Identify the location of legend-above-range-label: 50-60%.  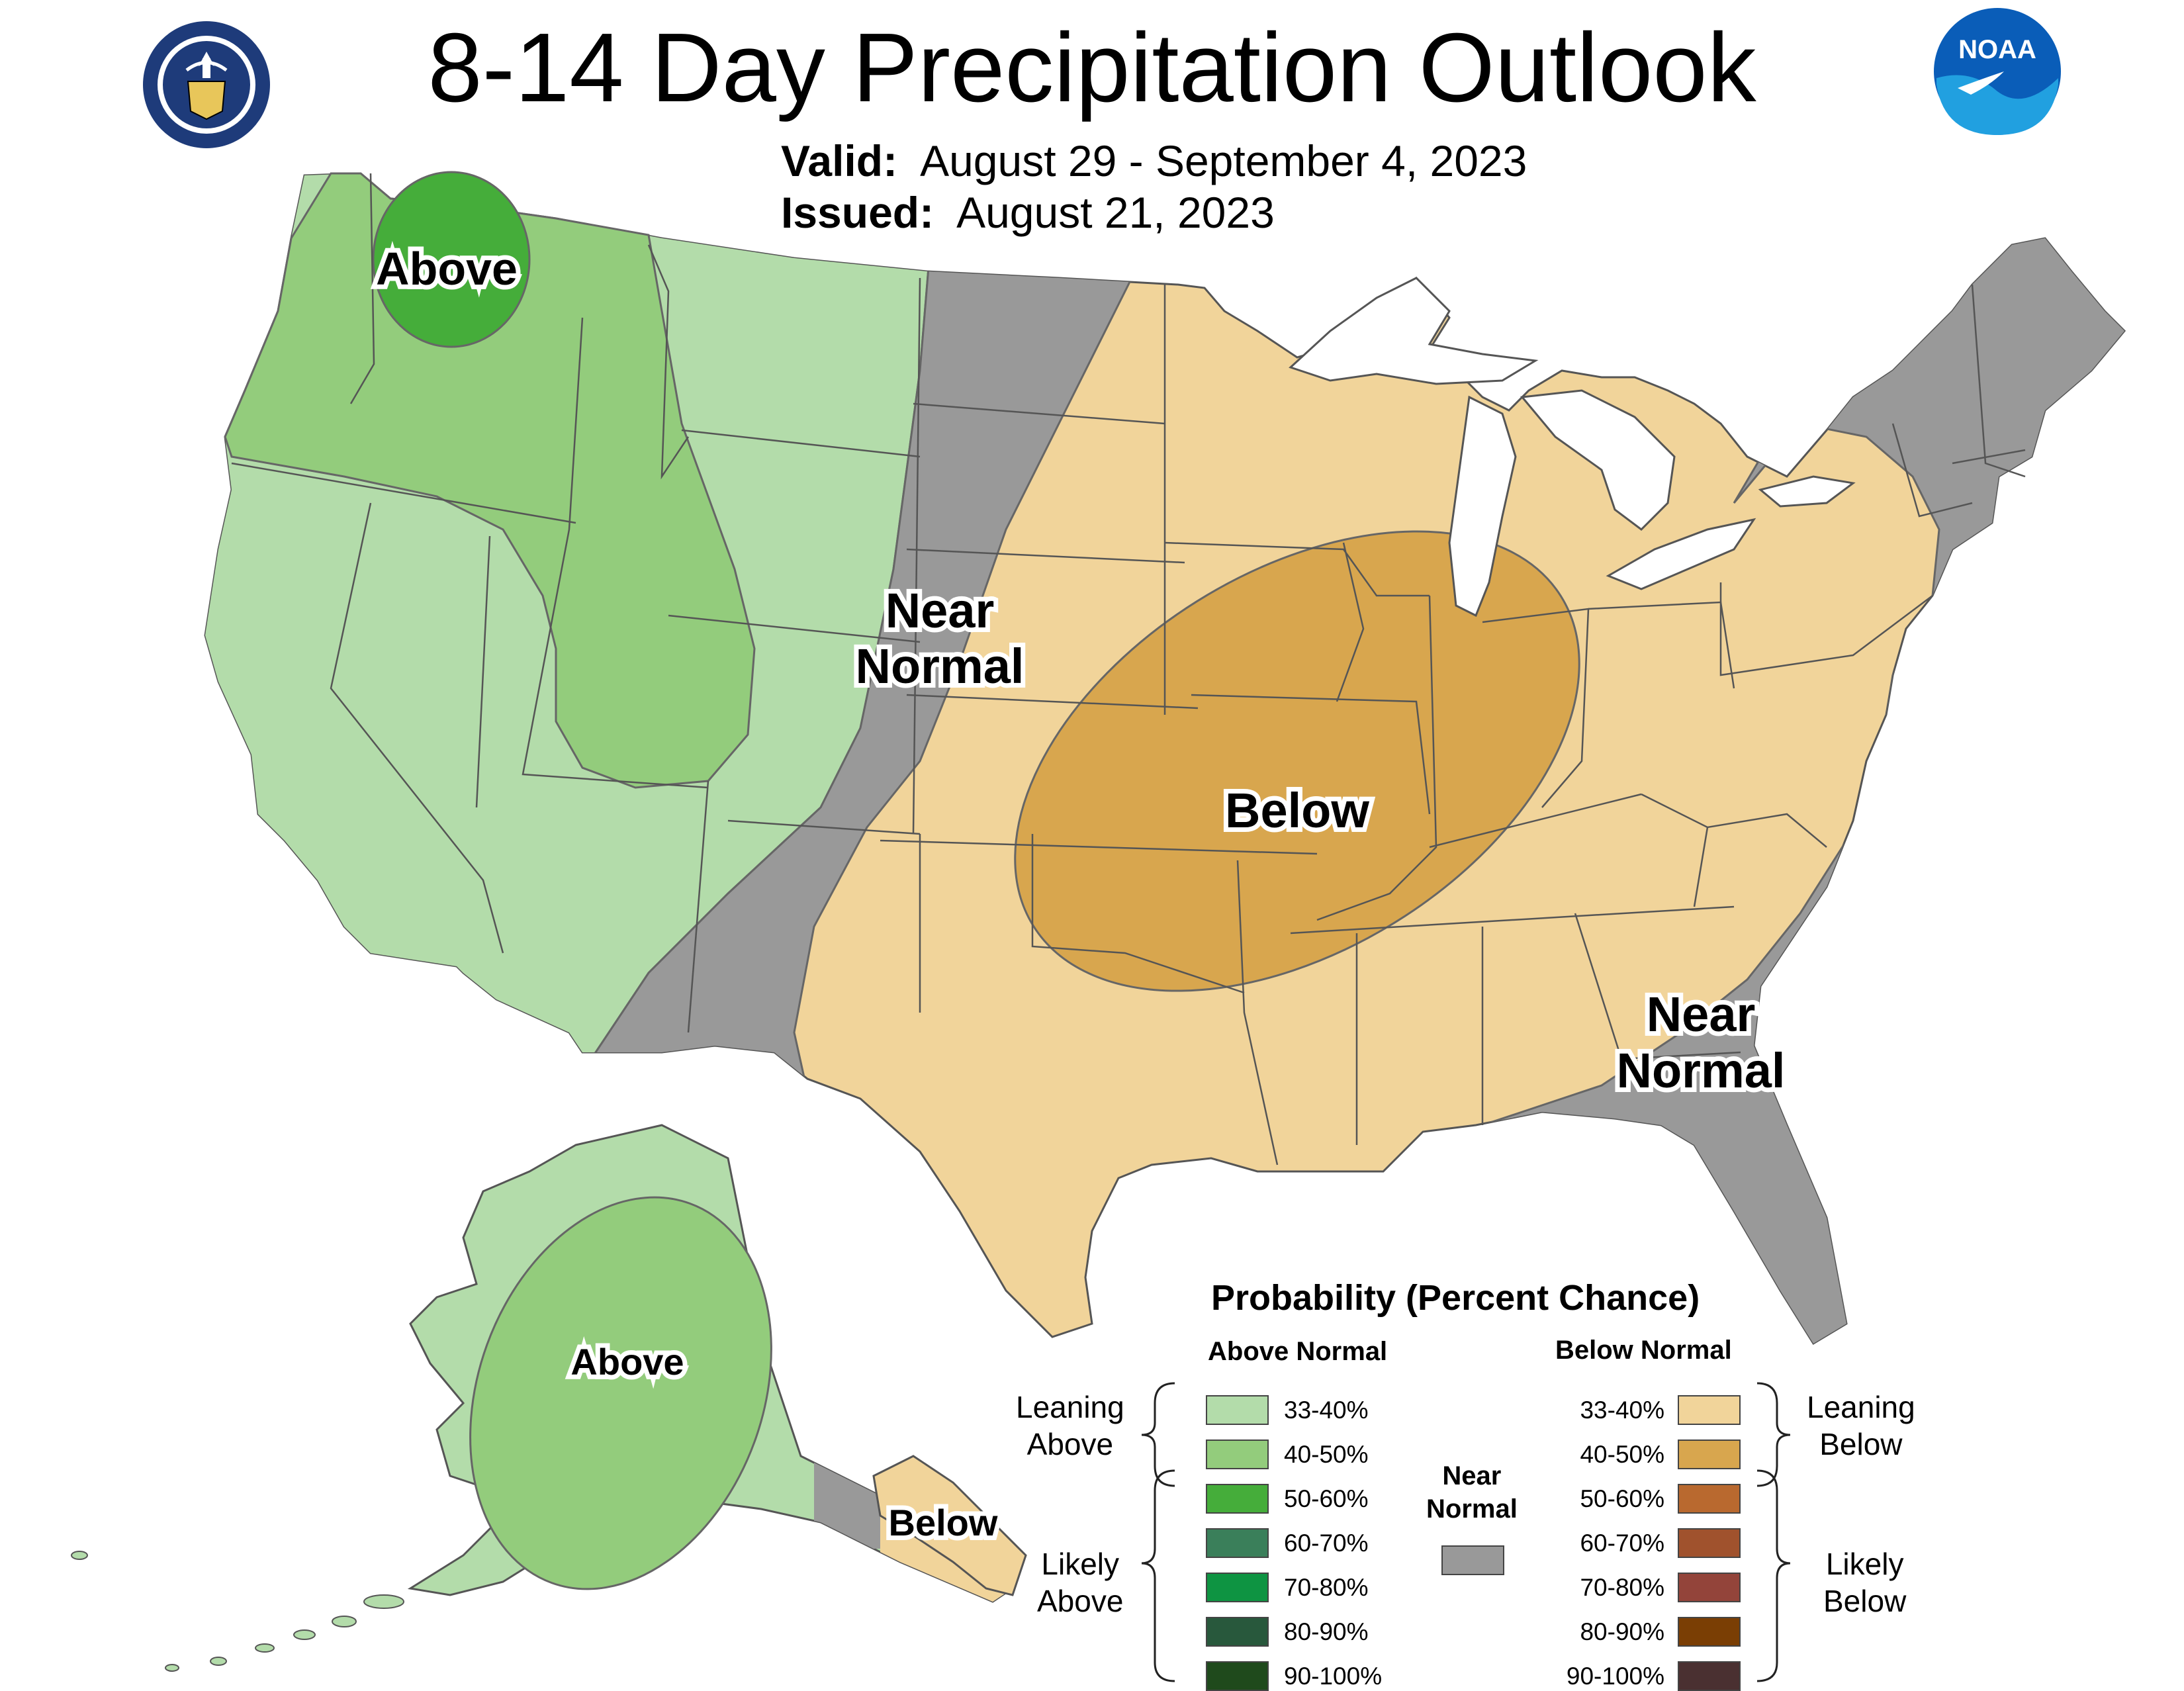
(1326, 1499).